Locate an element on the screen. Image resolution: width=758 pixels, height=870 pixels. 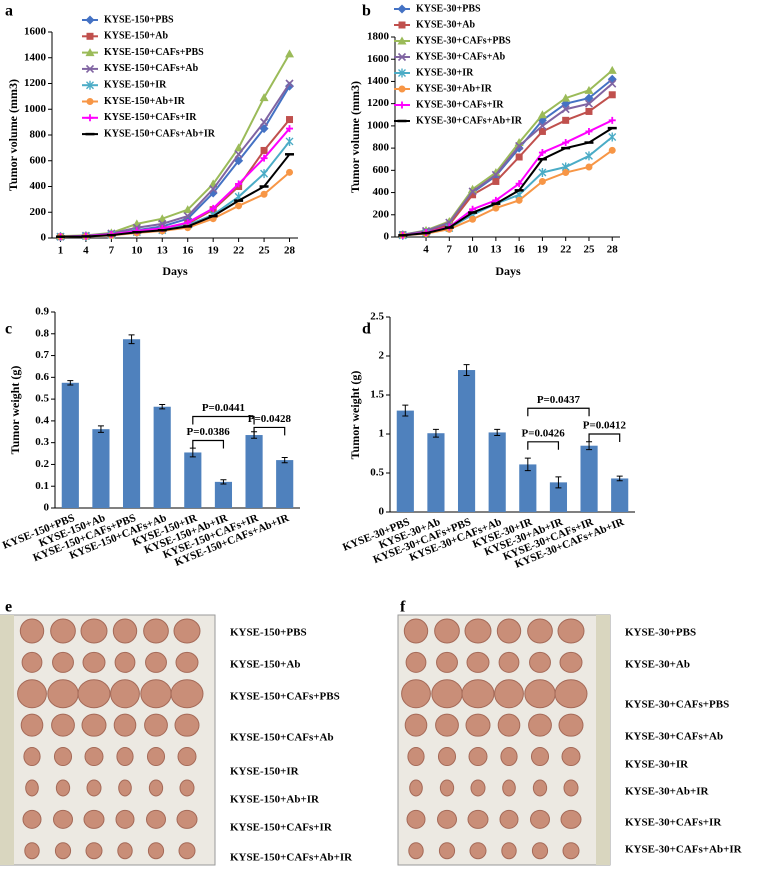
y-tick-label: 400 is located at coordinates (38, 186).